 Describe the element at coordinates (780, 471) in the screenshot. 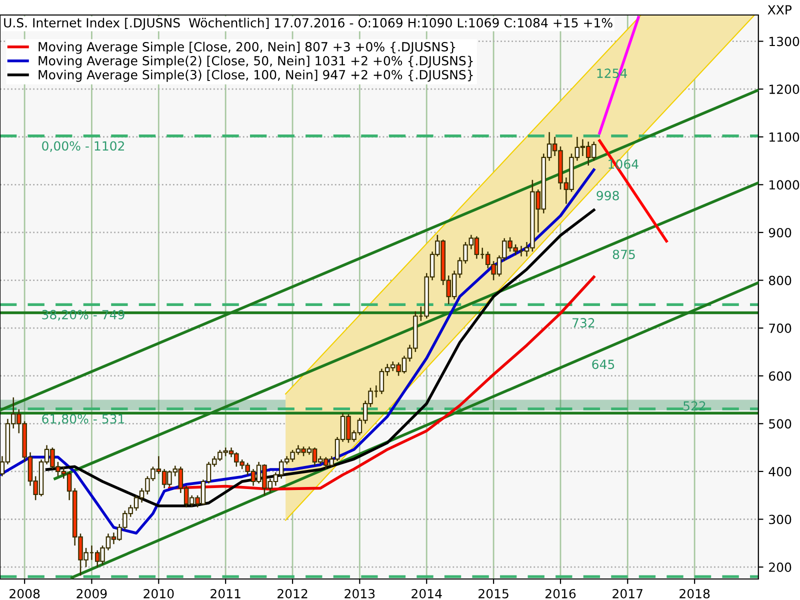

I see `y-tick-label: 400` at that location.